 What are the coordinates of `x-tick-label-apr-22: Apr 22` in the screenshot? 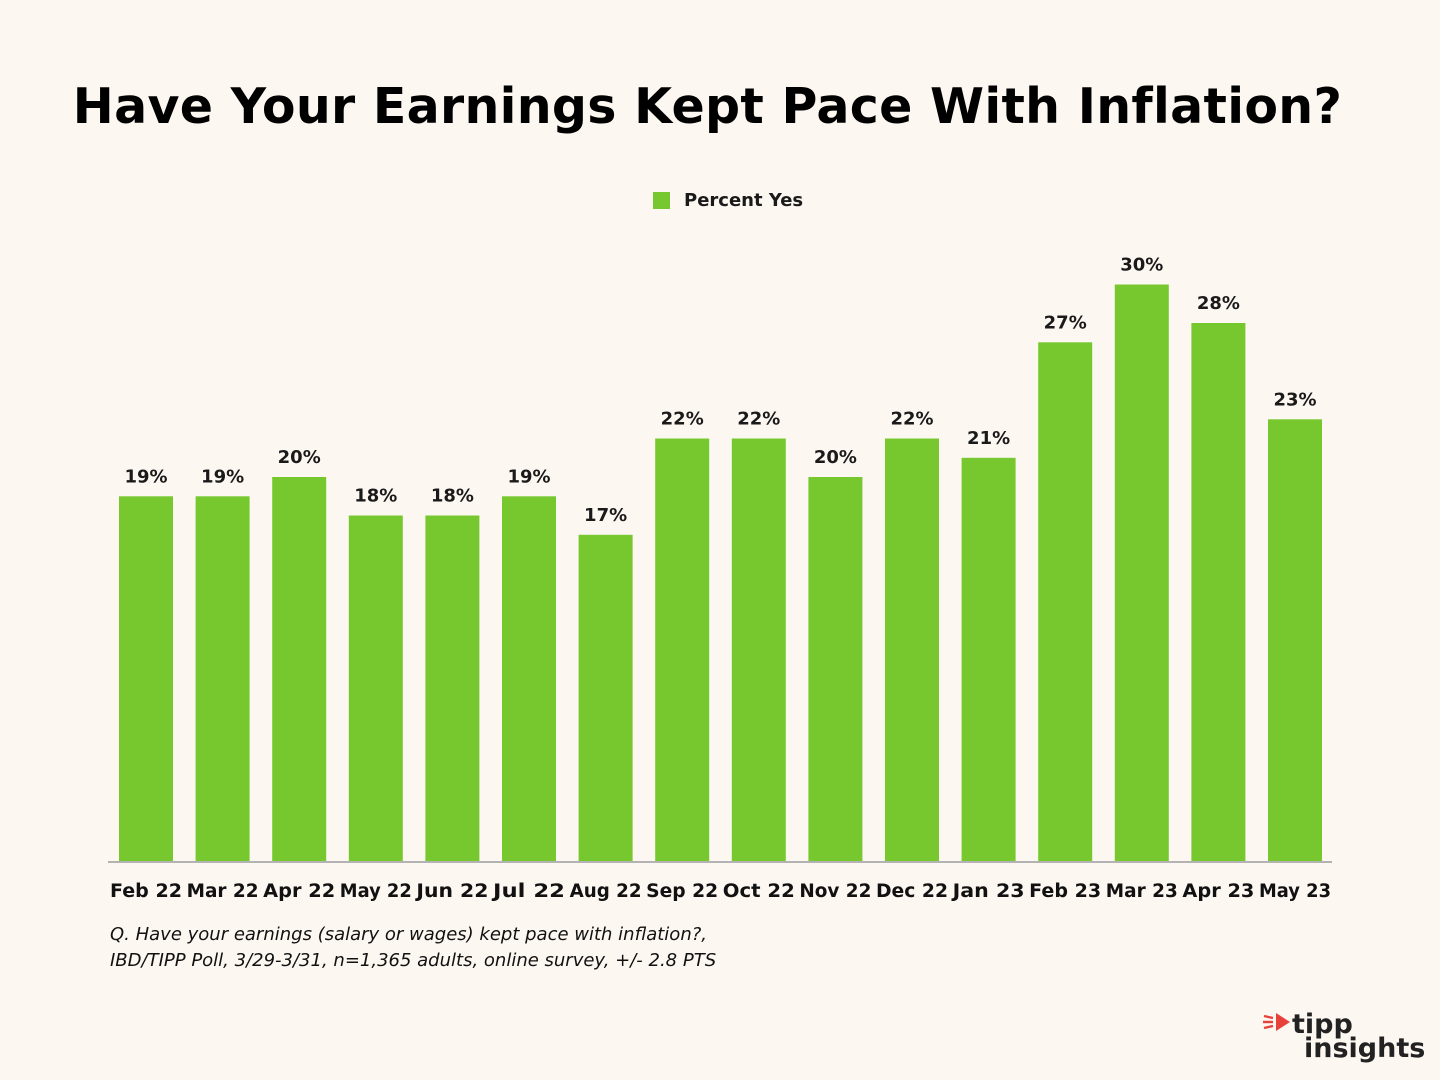 It's located at (299, 891).